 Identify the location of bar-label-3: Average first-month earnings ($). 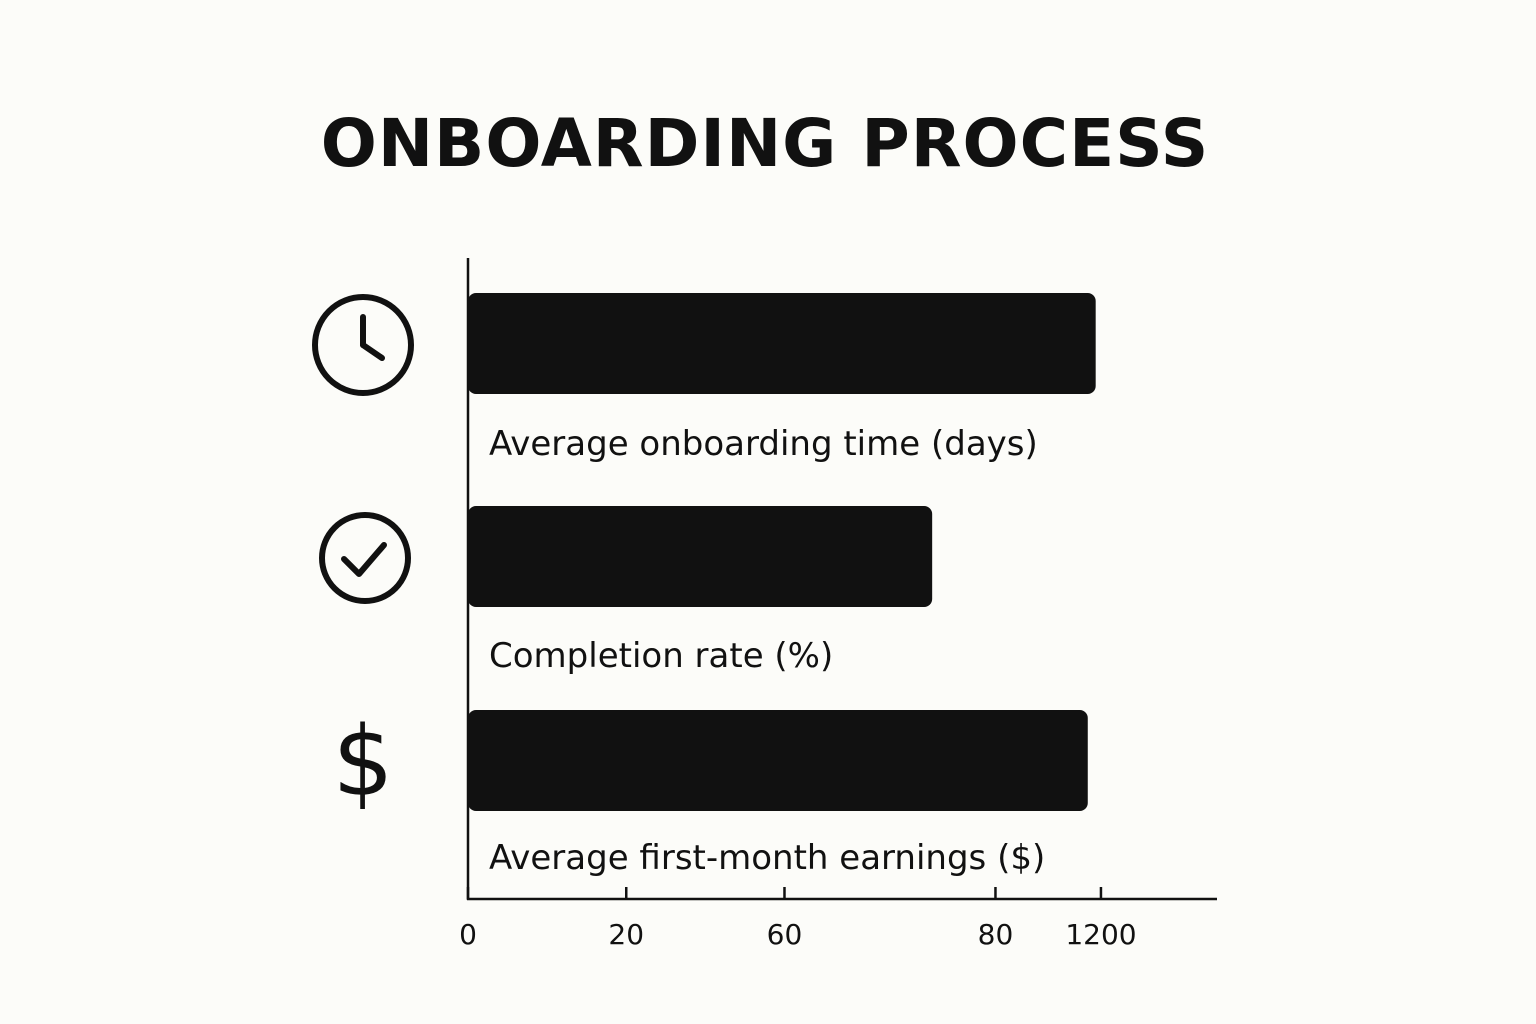
(767, 858).